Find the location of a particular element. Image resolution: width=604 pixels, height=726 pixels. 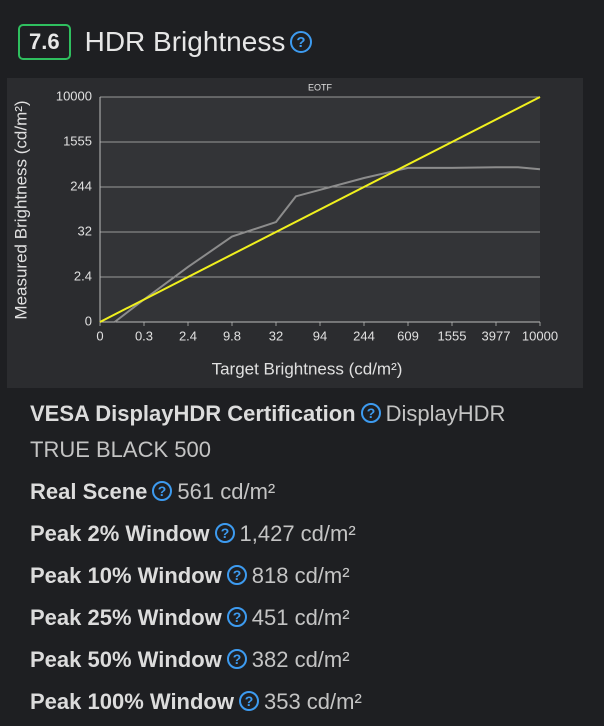

spec-value: 1,427 cd/m² is located at coordinates (297, 533).